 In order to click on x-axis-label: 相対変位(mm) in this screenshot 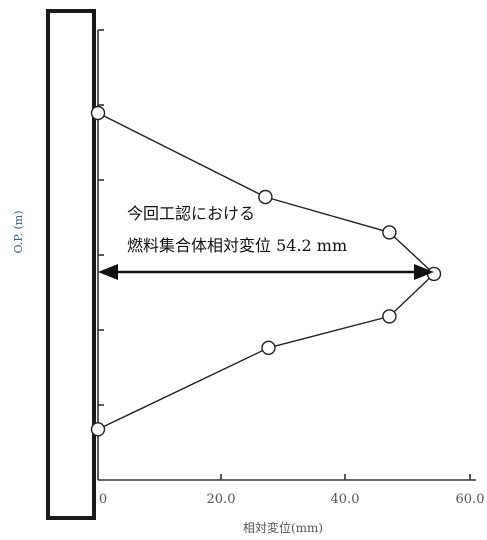, I will do `click(283, 527)`.